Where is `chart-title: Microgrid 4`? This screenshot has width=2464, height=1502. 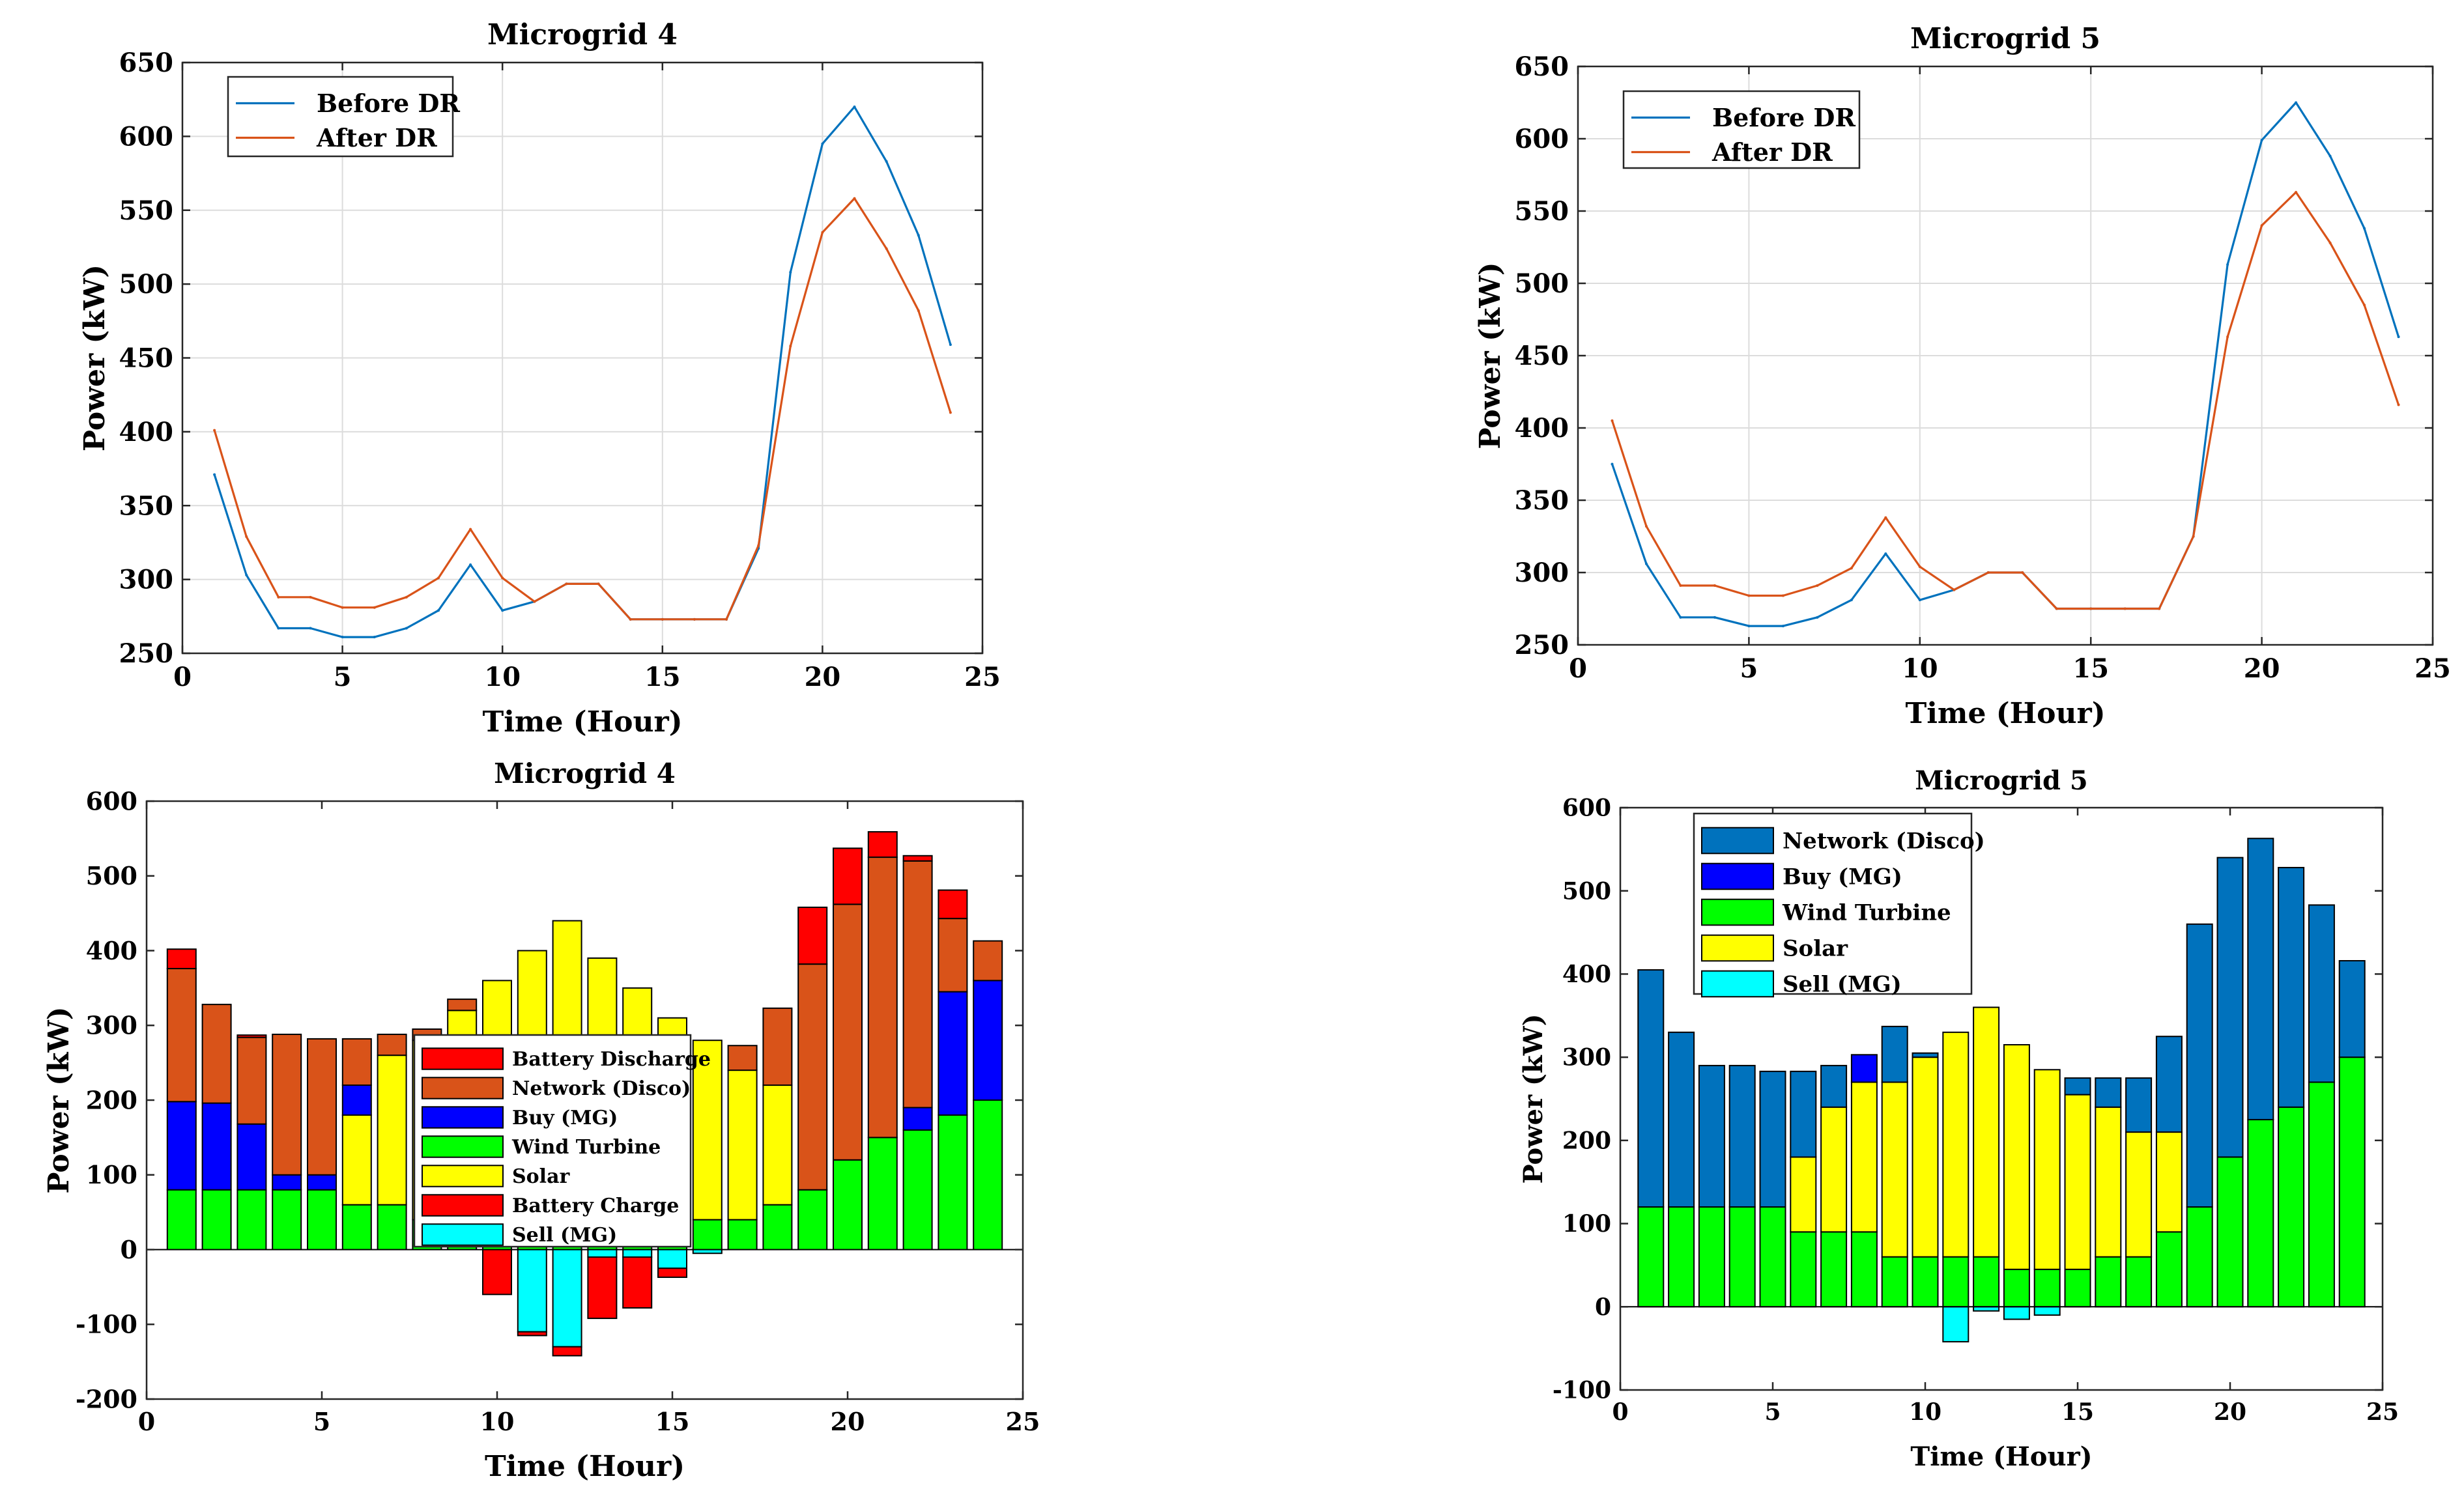 chart-title: Microgrid 4 is located at coordinates (585, 773).